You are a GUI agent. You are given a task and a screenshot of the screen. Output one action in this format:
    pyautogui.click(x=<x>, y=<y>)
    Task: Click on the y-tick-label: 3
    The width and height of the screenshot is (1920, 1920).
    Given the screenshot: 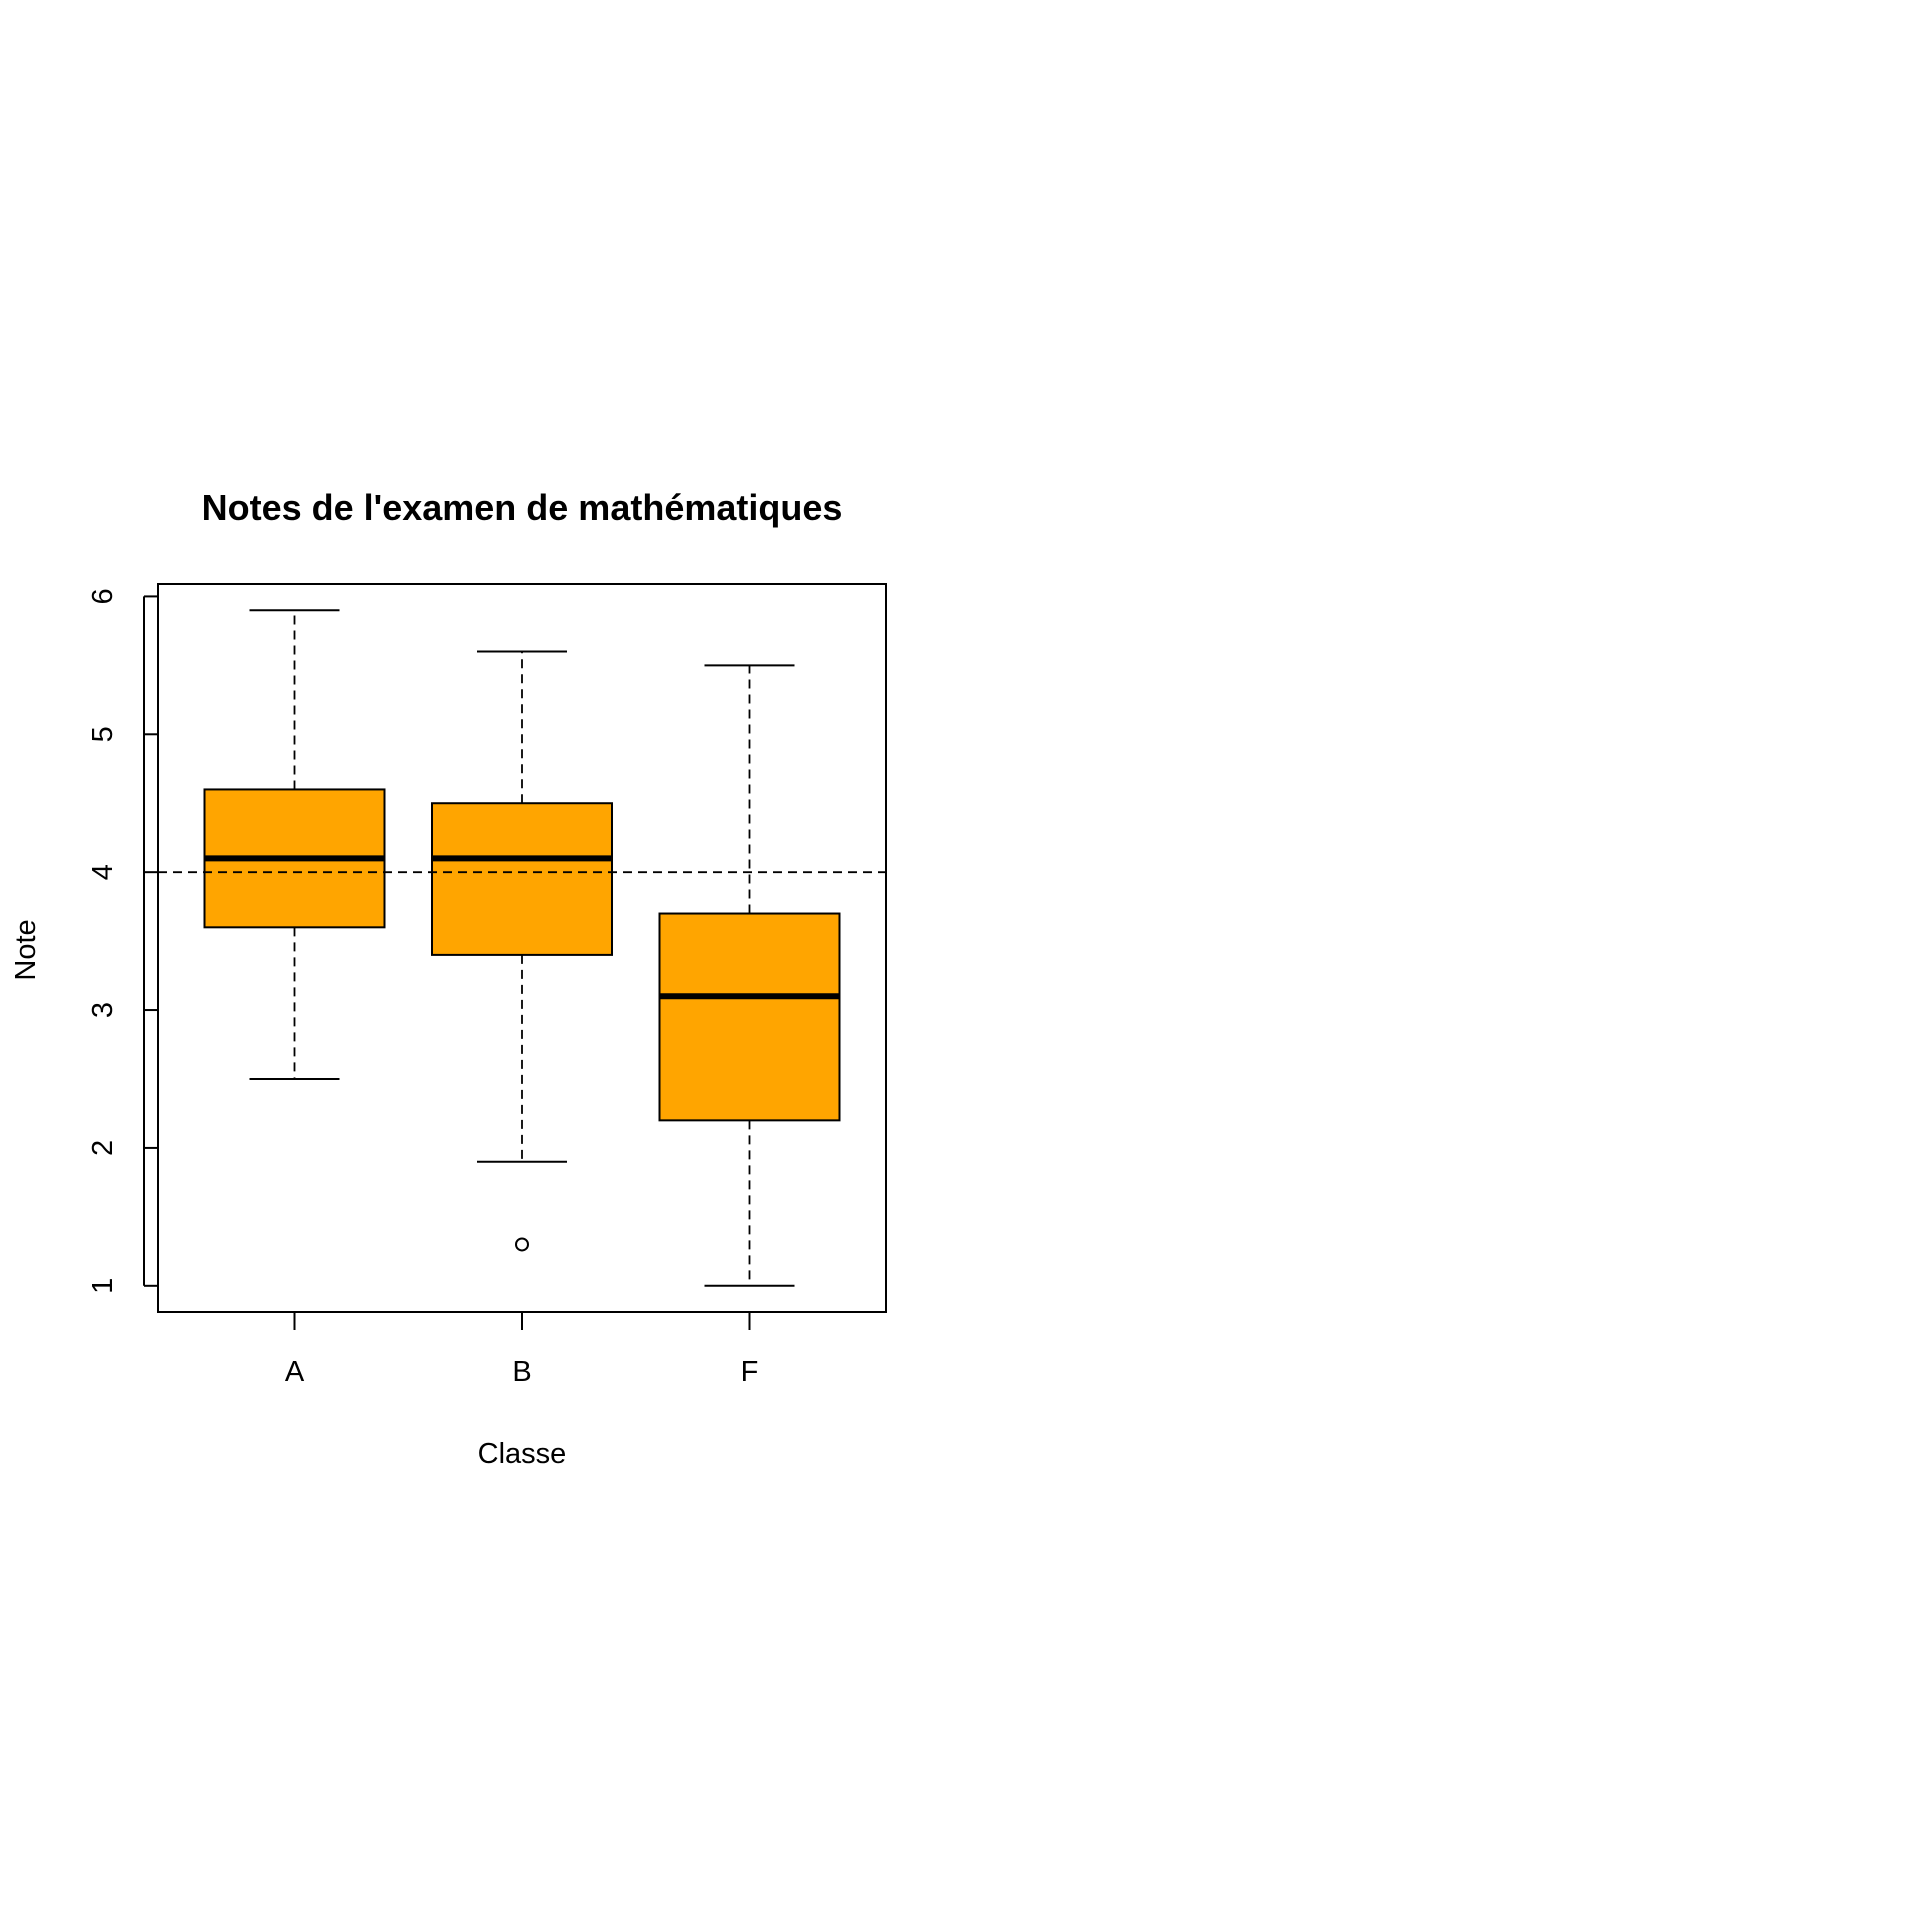 What is the action you would take?
    pyautogui.click(x=103, y=1010)
    